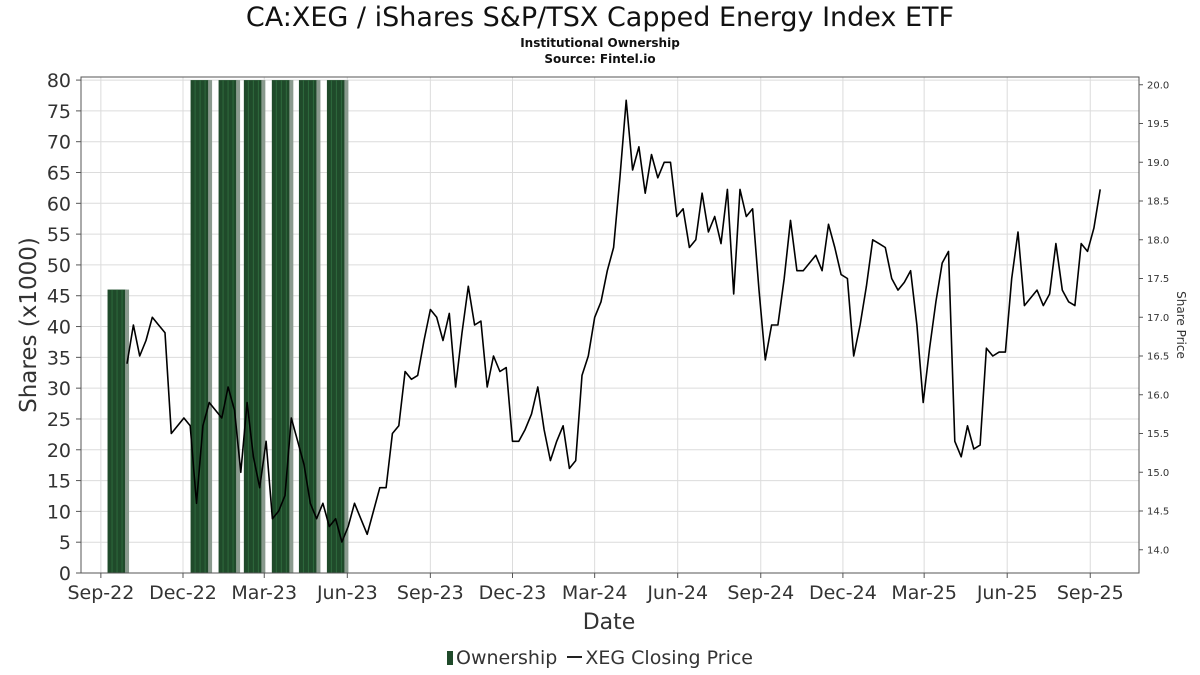  Describe the element at coordinates (1158, 318) in the screenshot. I see `y-right-tick-label: 17.0` at that location.